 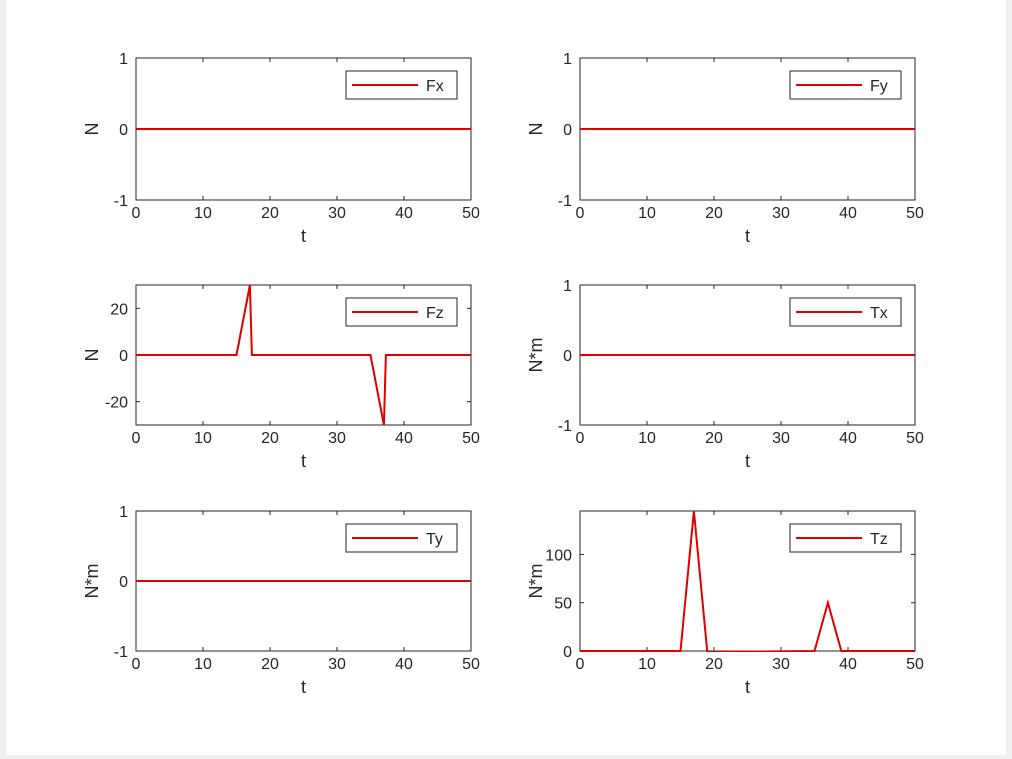 What do you see at coordinates (558, 555) in the screenshot?
I see `y-tick-label: 100` at bounding box center [558, 555].